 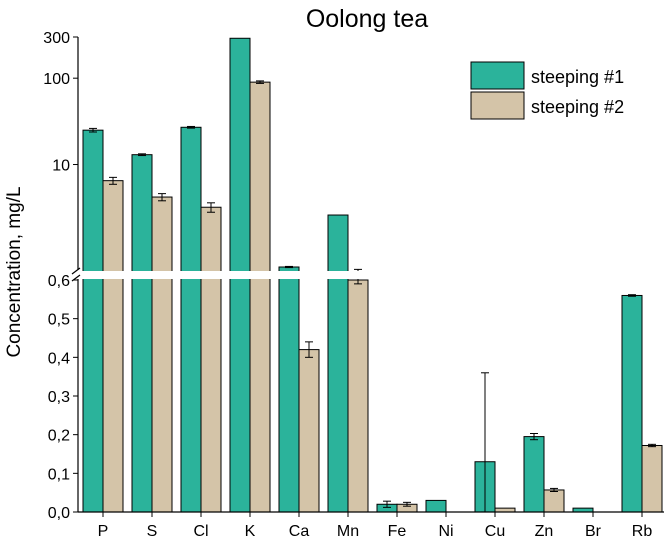 I want to click on y-tick-label: 0,2, so click(x=59, y=436).